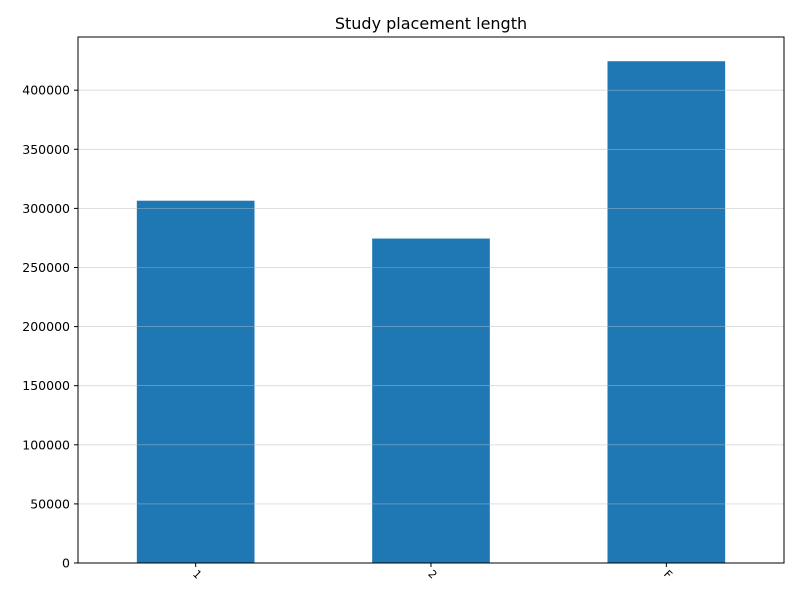 The width and height of the screenshot is (800, 604). Describe the element at coordinates (66, 563) in the screenshot. I see `y-tick-label: 0` at that location.